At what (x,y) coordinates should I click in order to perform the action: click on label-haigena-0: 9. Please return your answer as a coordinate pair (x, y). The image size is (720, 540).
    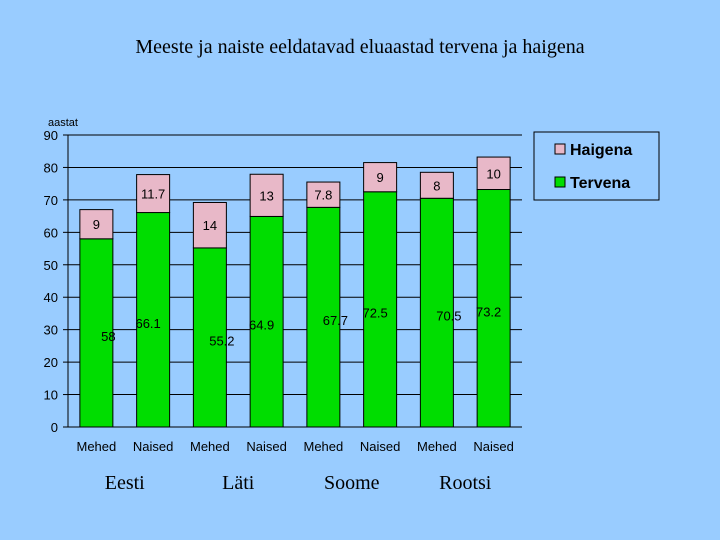
    Looking at the image, I should click on (96, 224).